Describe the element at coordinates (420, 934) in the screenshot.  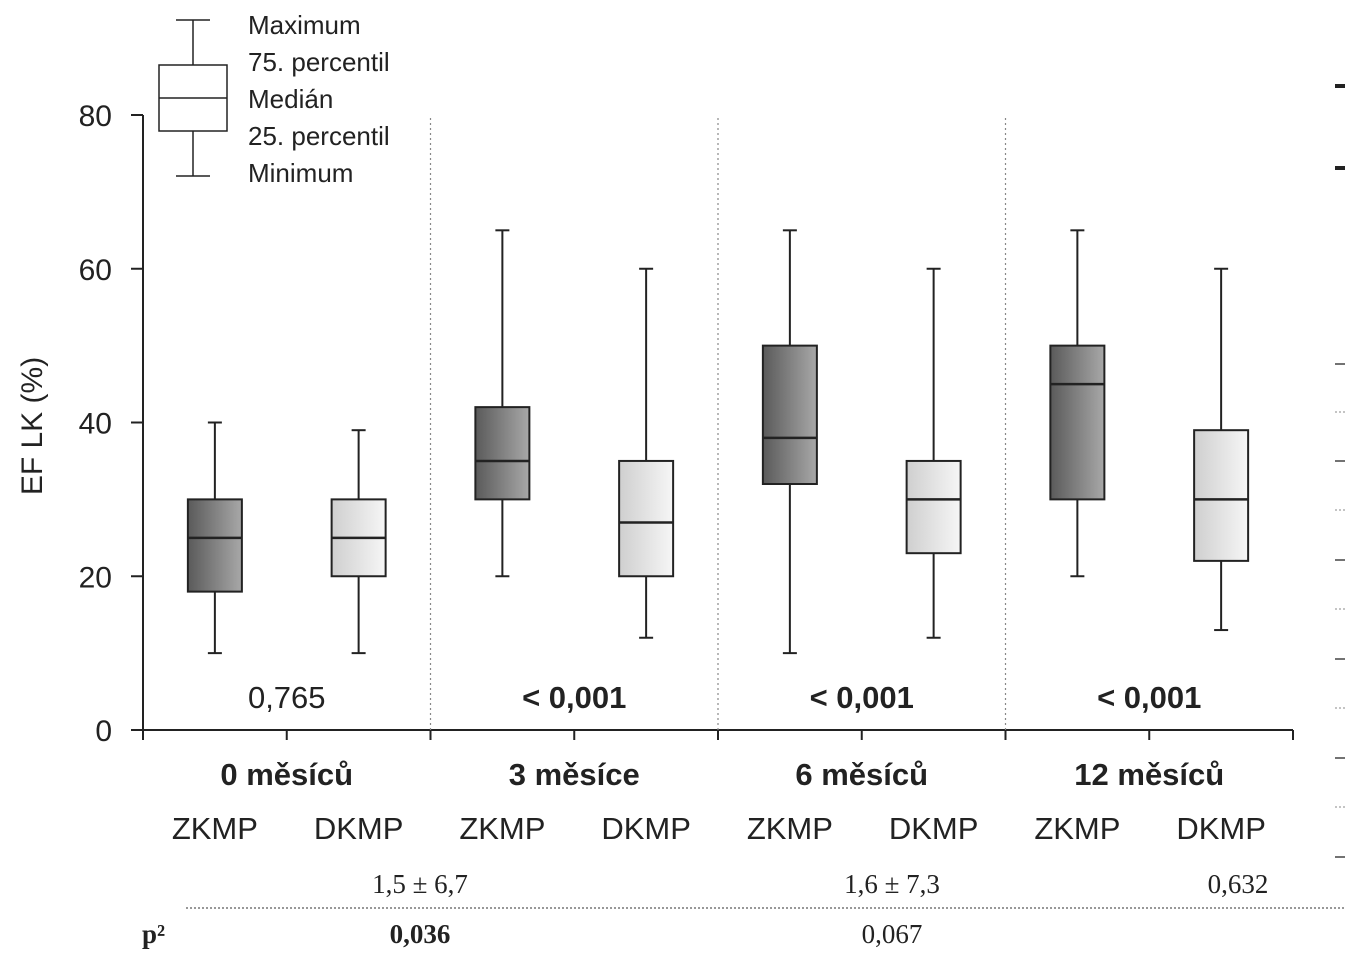
I see `table-row2-value-1: 0,036` at that location.